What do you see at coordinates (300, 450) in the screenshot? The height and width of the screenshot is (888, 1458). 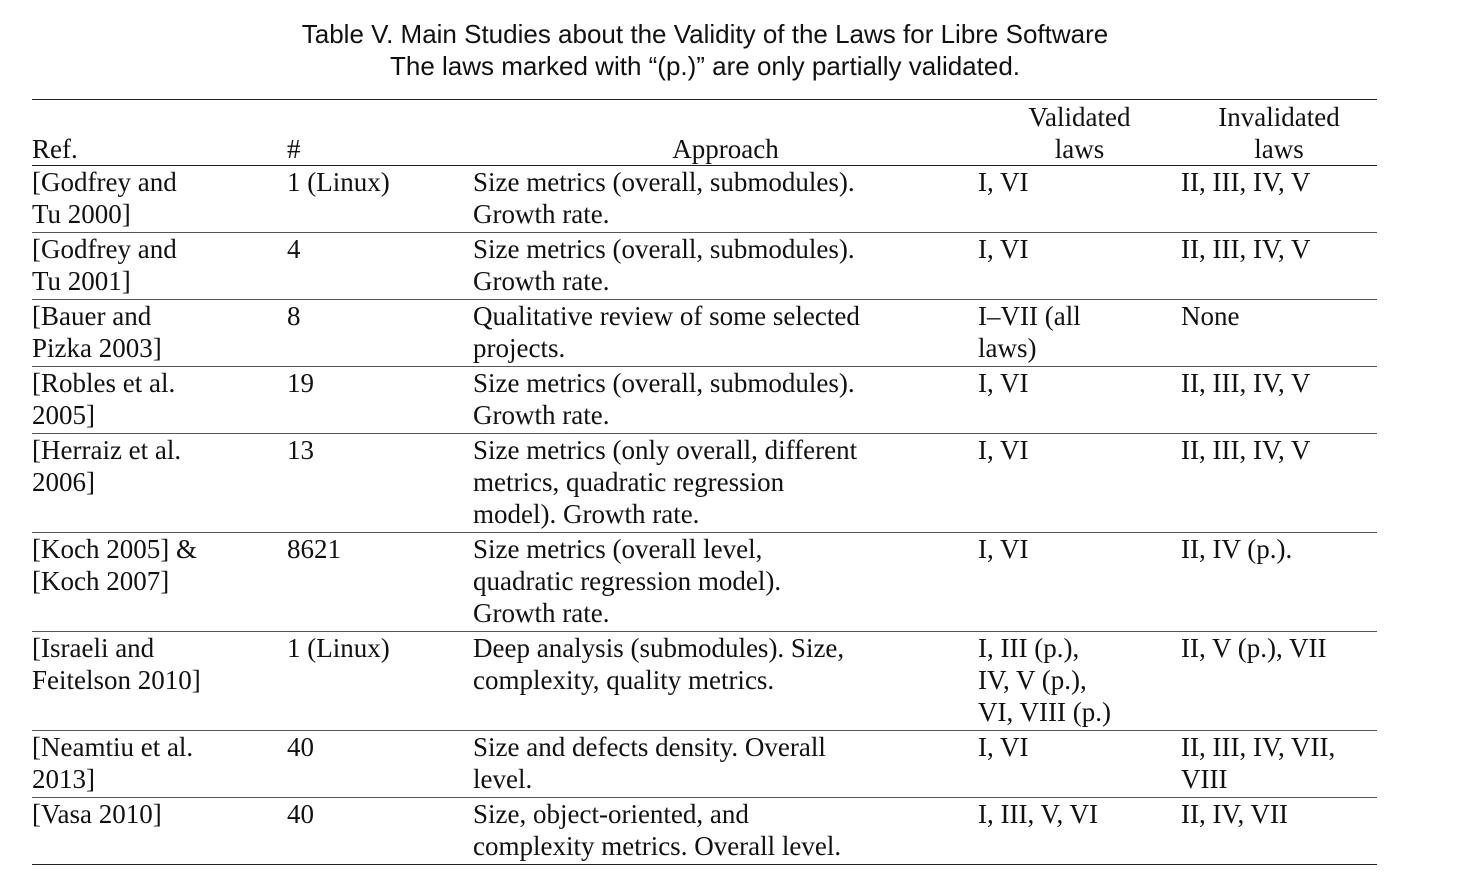 I see `cell-count: 13` at bounding box center [300, 450].